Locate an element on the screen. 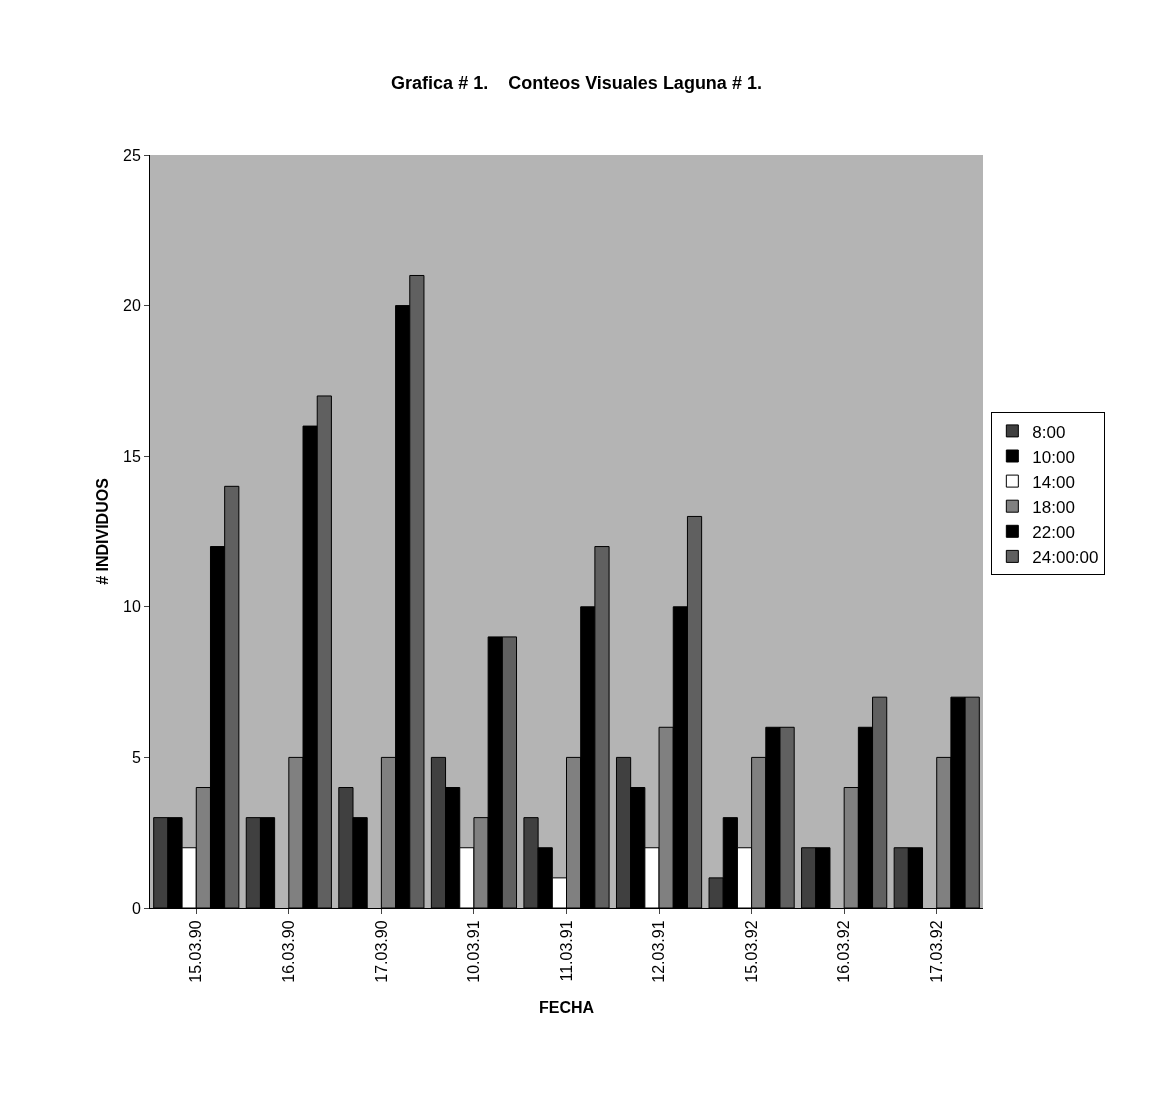 The width and height of the screenshot is (1153, 1098). x-tick-label: 15.03.92 is located at coordinates (751, 951).